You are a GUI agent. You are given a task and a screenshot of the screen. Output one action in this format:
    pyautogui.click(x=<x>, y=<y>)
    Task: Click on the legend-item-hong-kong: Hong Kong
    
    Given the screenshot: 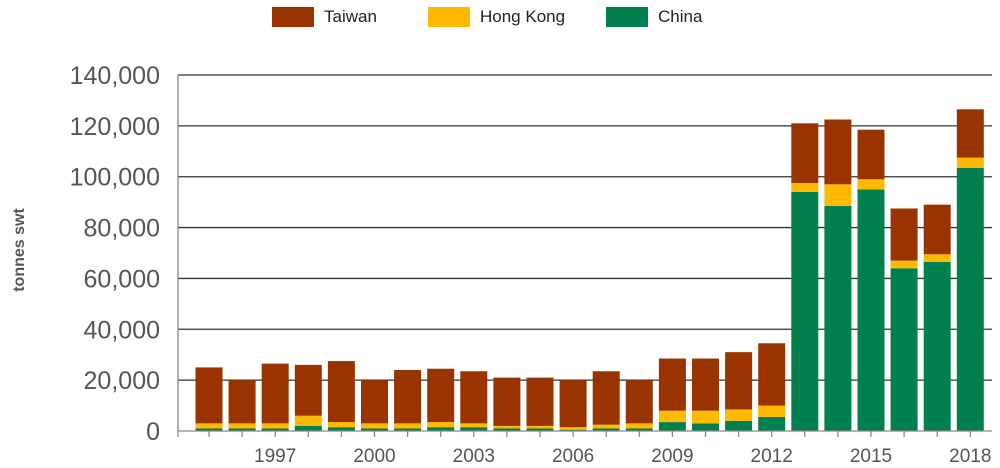 What is the action you would take?
    pyautogui.click(x=496, y=17)
    